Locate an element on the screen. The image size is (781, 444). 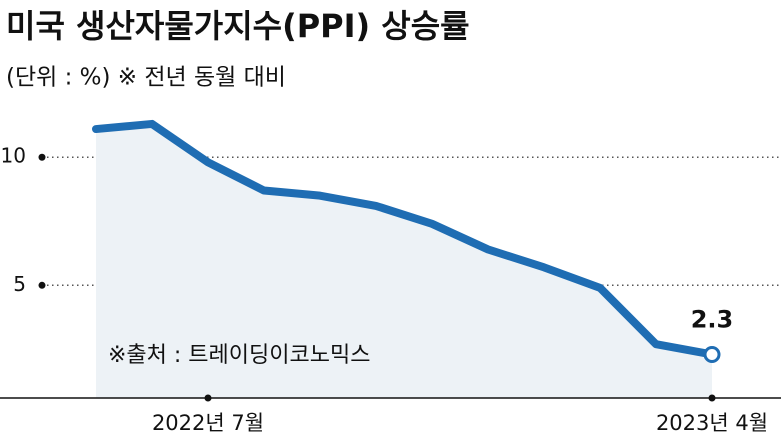
value-label: 2.3 is located at coordinates (712, 319).